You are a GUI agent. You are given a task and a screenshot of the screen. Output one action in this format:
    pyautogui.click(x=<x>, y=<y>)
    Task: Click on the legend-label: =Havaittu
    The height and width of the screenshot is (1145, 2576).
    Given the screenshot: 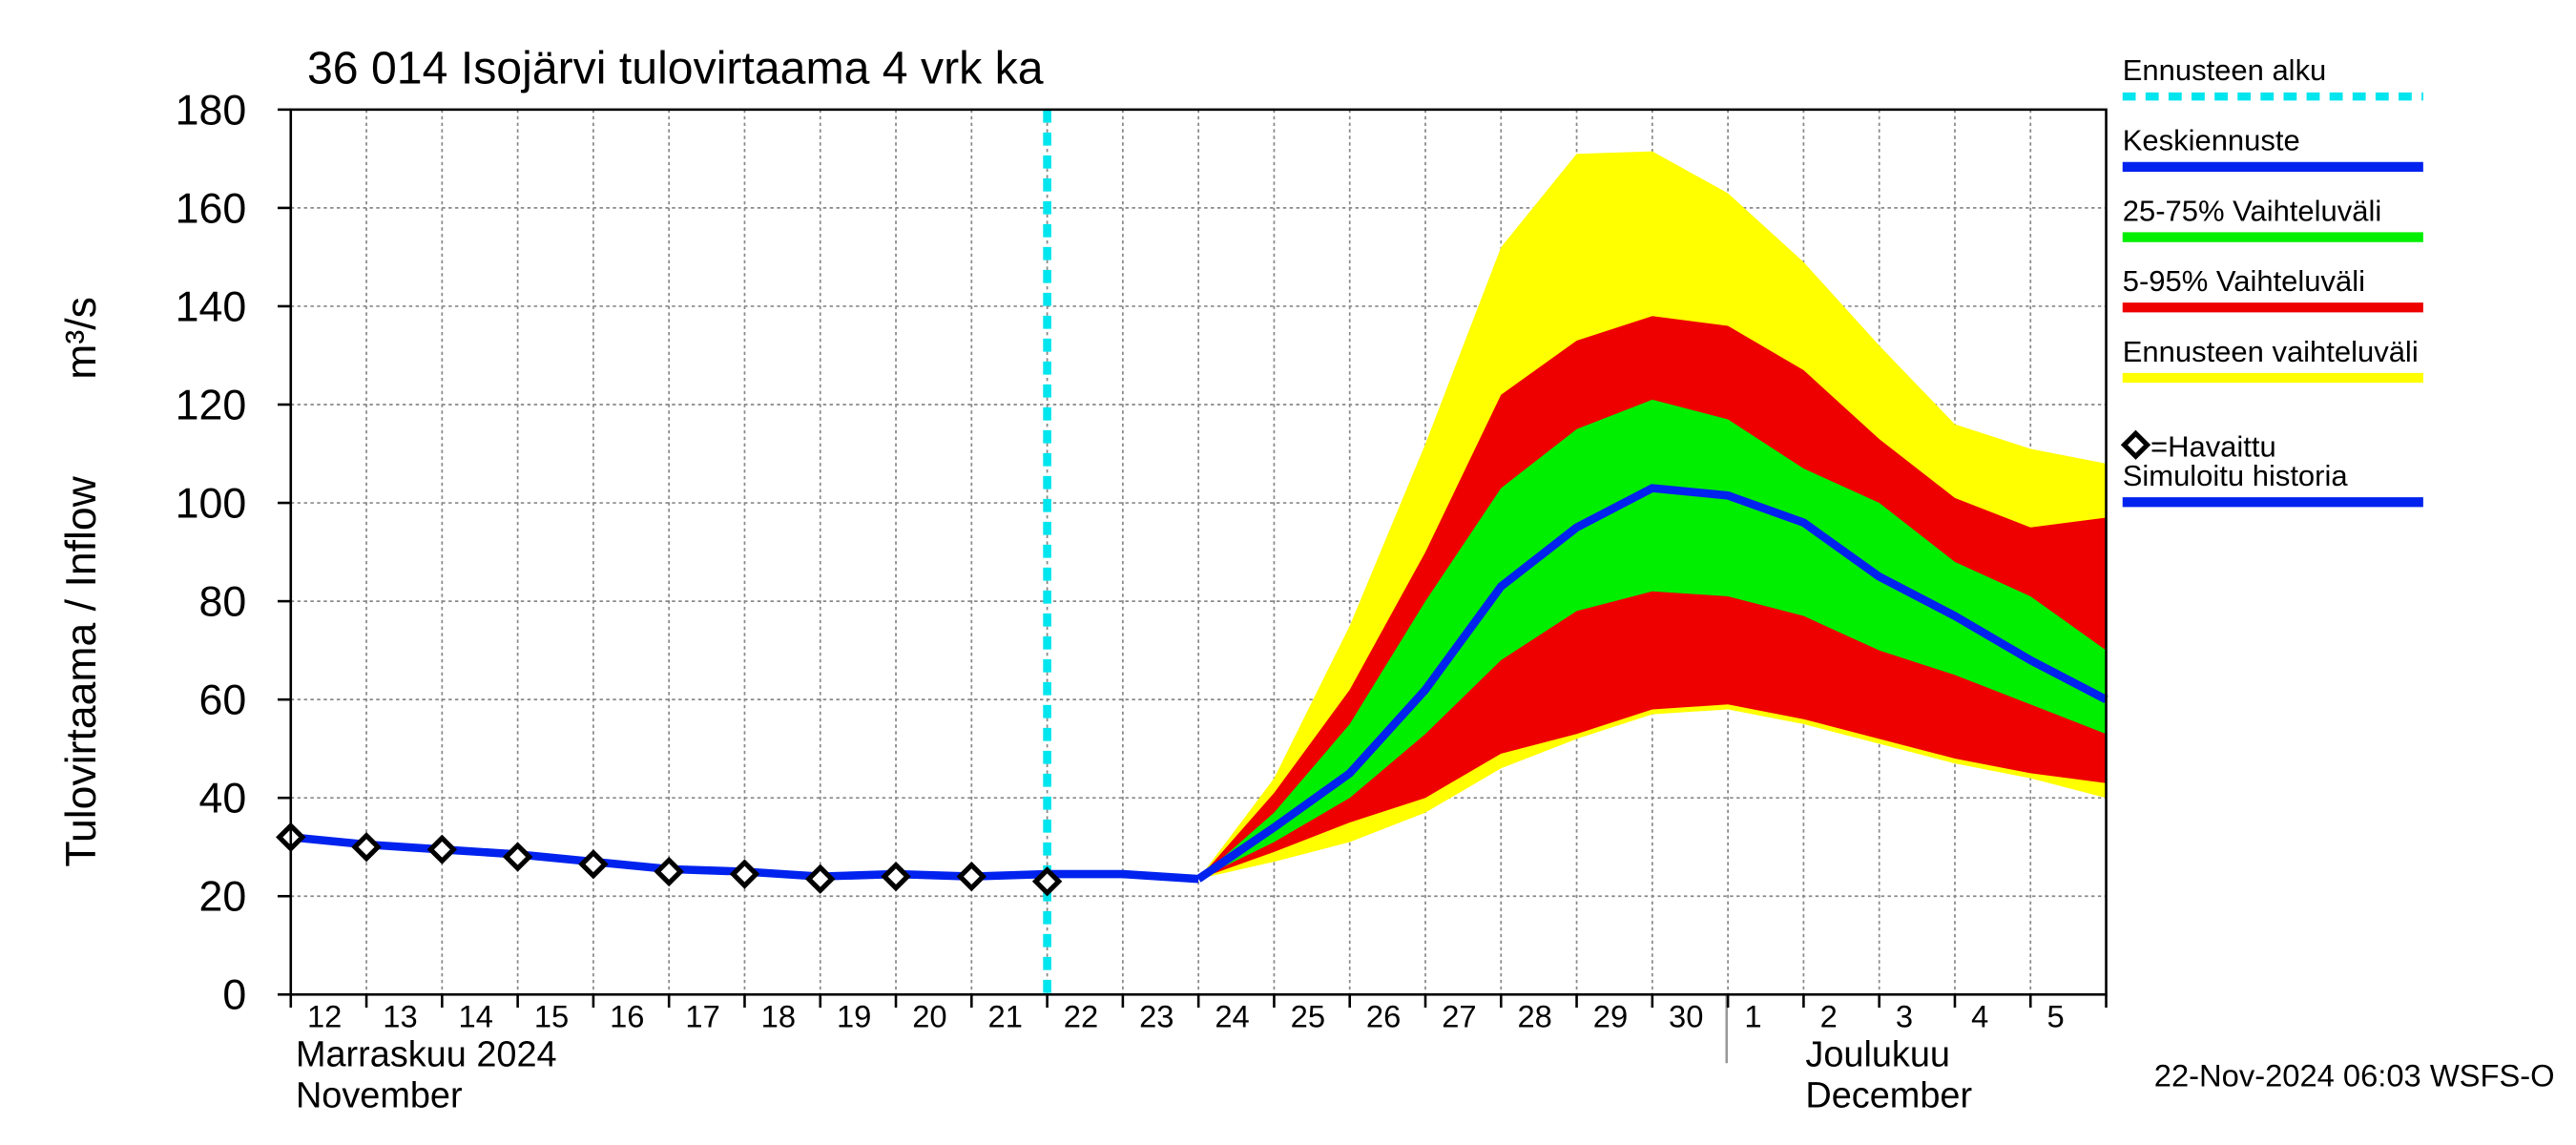 What is the action you would take?
    pyautogui.click(x=2213, y=446)
    